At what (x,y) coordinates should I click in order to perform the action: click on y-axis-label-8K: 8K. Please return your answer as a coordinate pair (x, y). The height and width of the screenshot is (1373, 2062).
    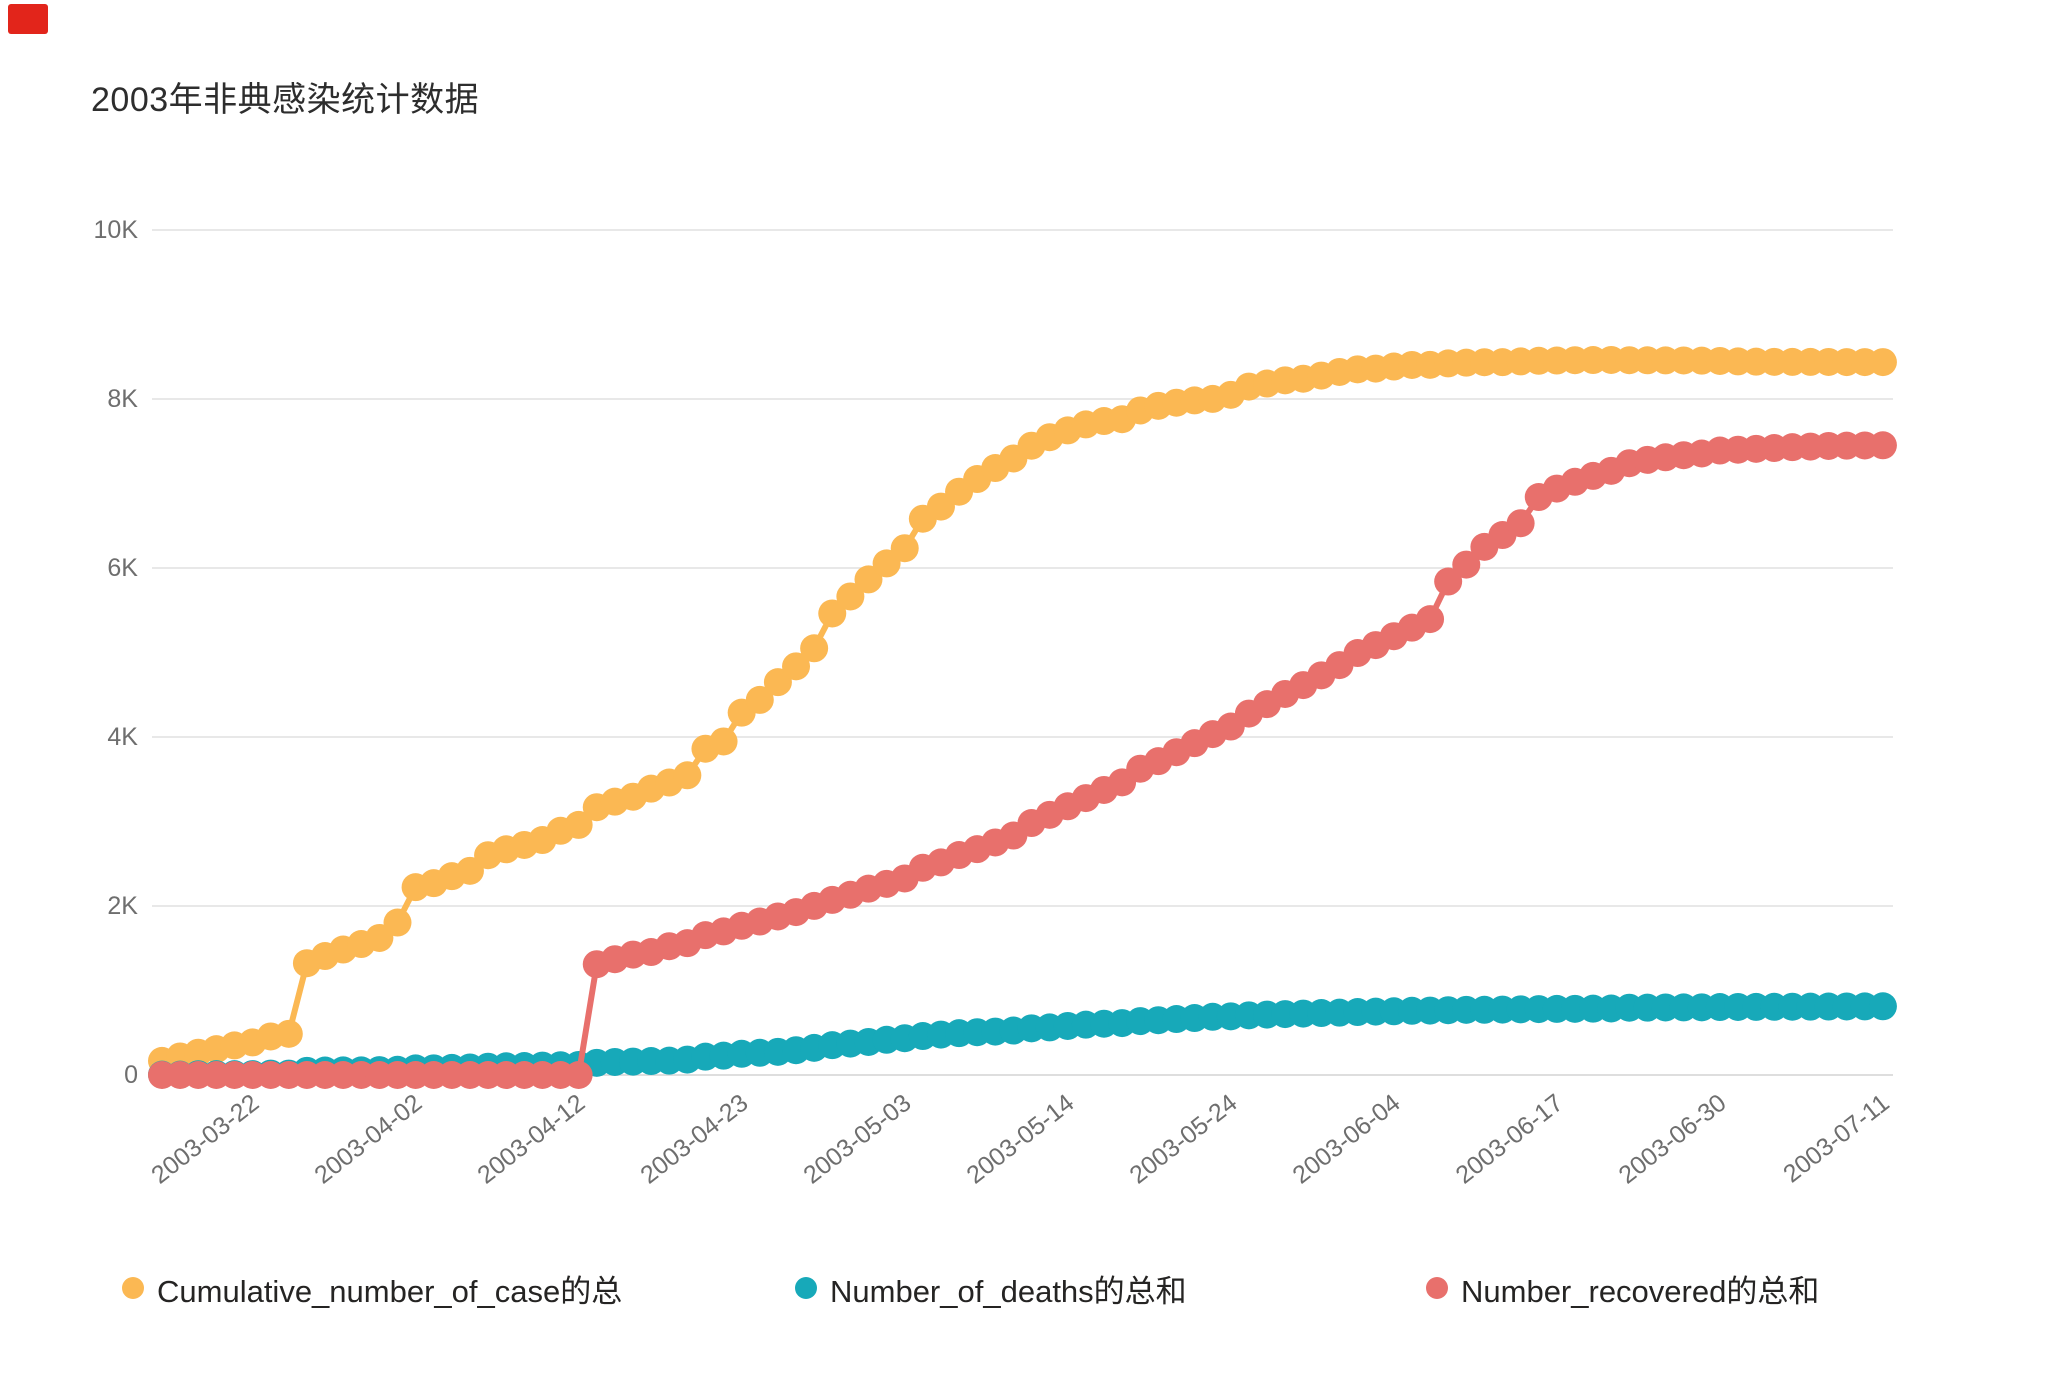
    Looking at the image, I should click on (122, 399).